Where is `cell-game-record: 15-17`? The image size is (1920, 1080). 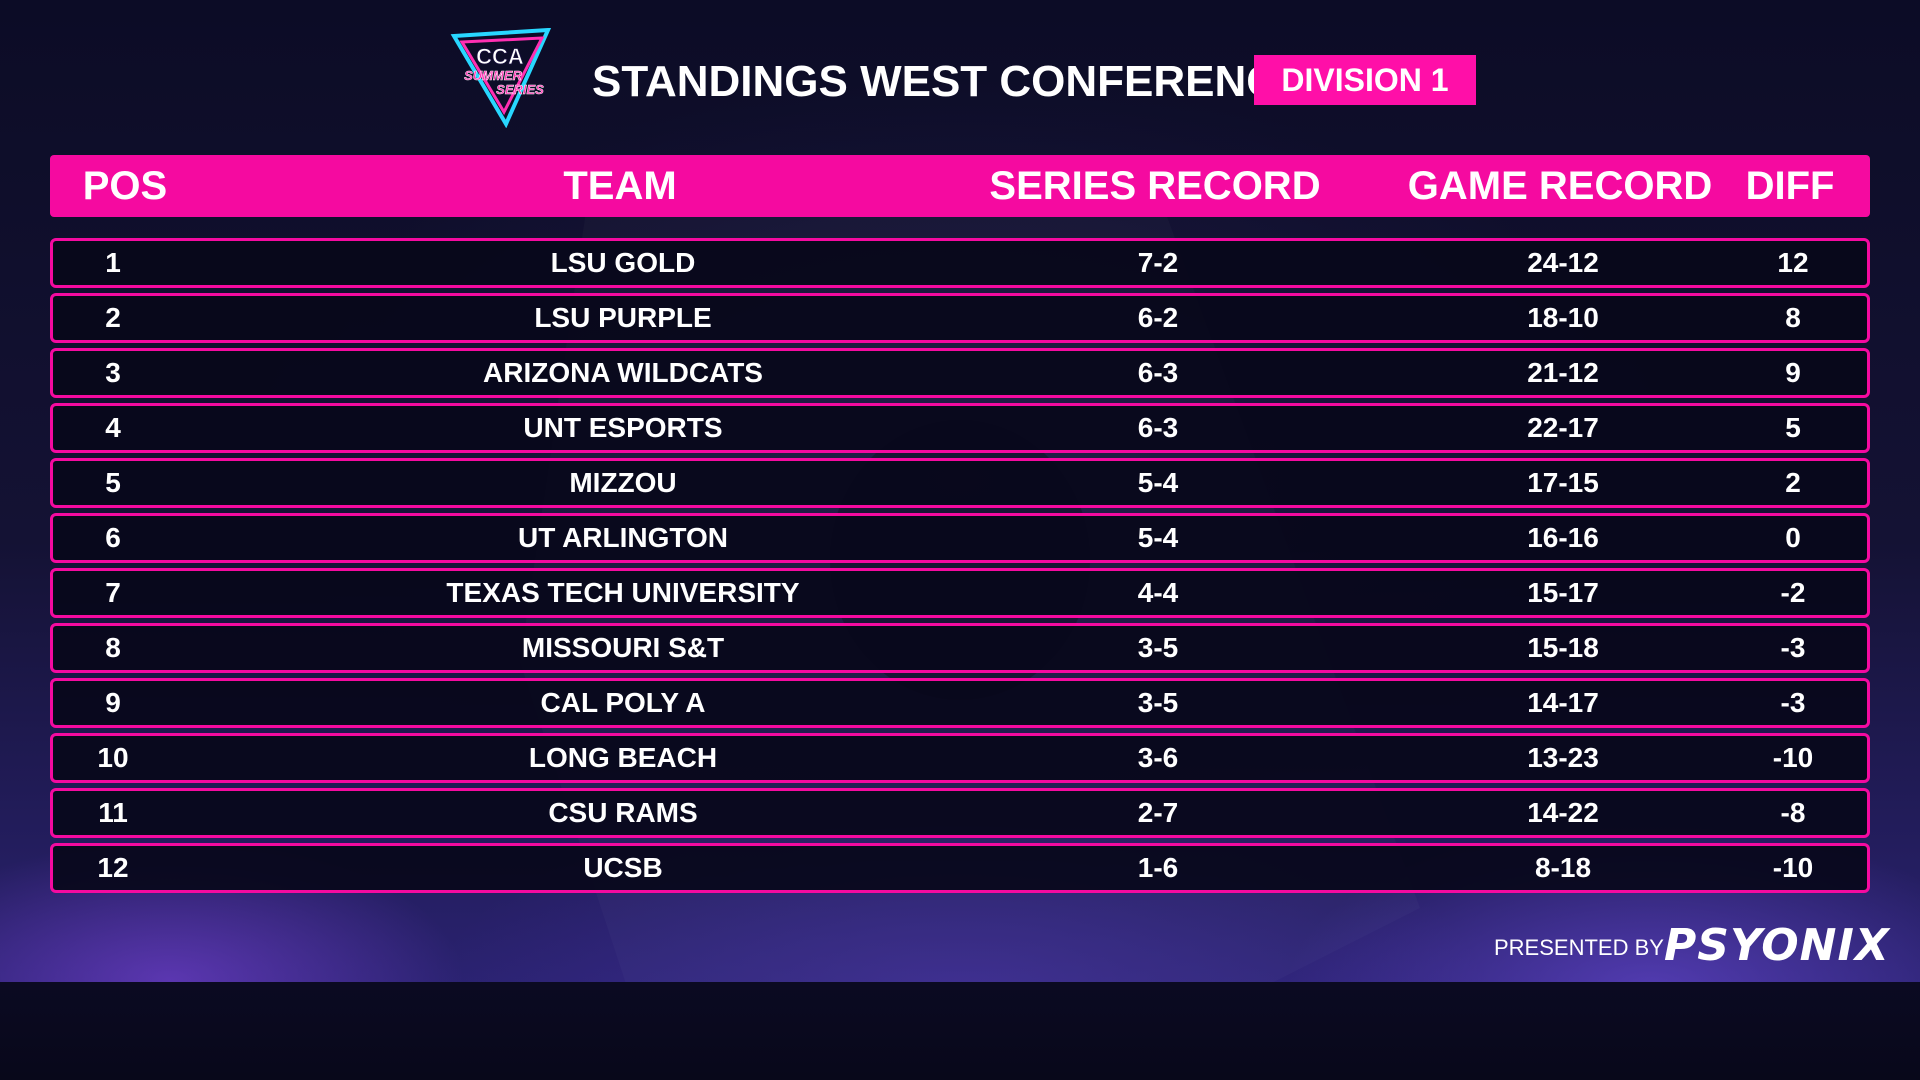
cell-game-record: 15-17 is located at coordinates (1563, 592).